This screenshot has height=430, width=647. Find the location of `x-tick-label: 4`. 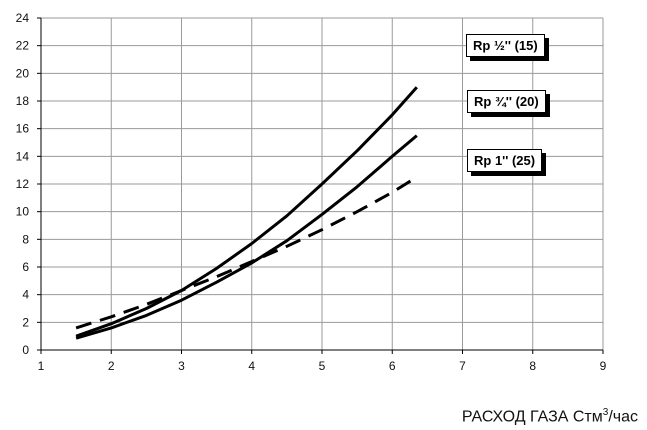

x-tick-label: 4 is located at coordinates (251, 366).